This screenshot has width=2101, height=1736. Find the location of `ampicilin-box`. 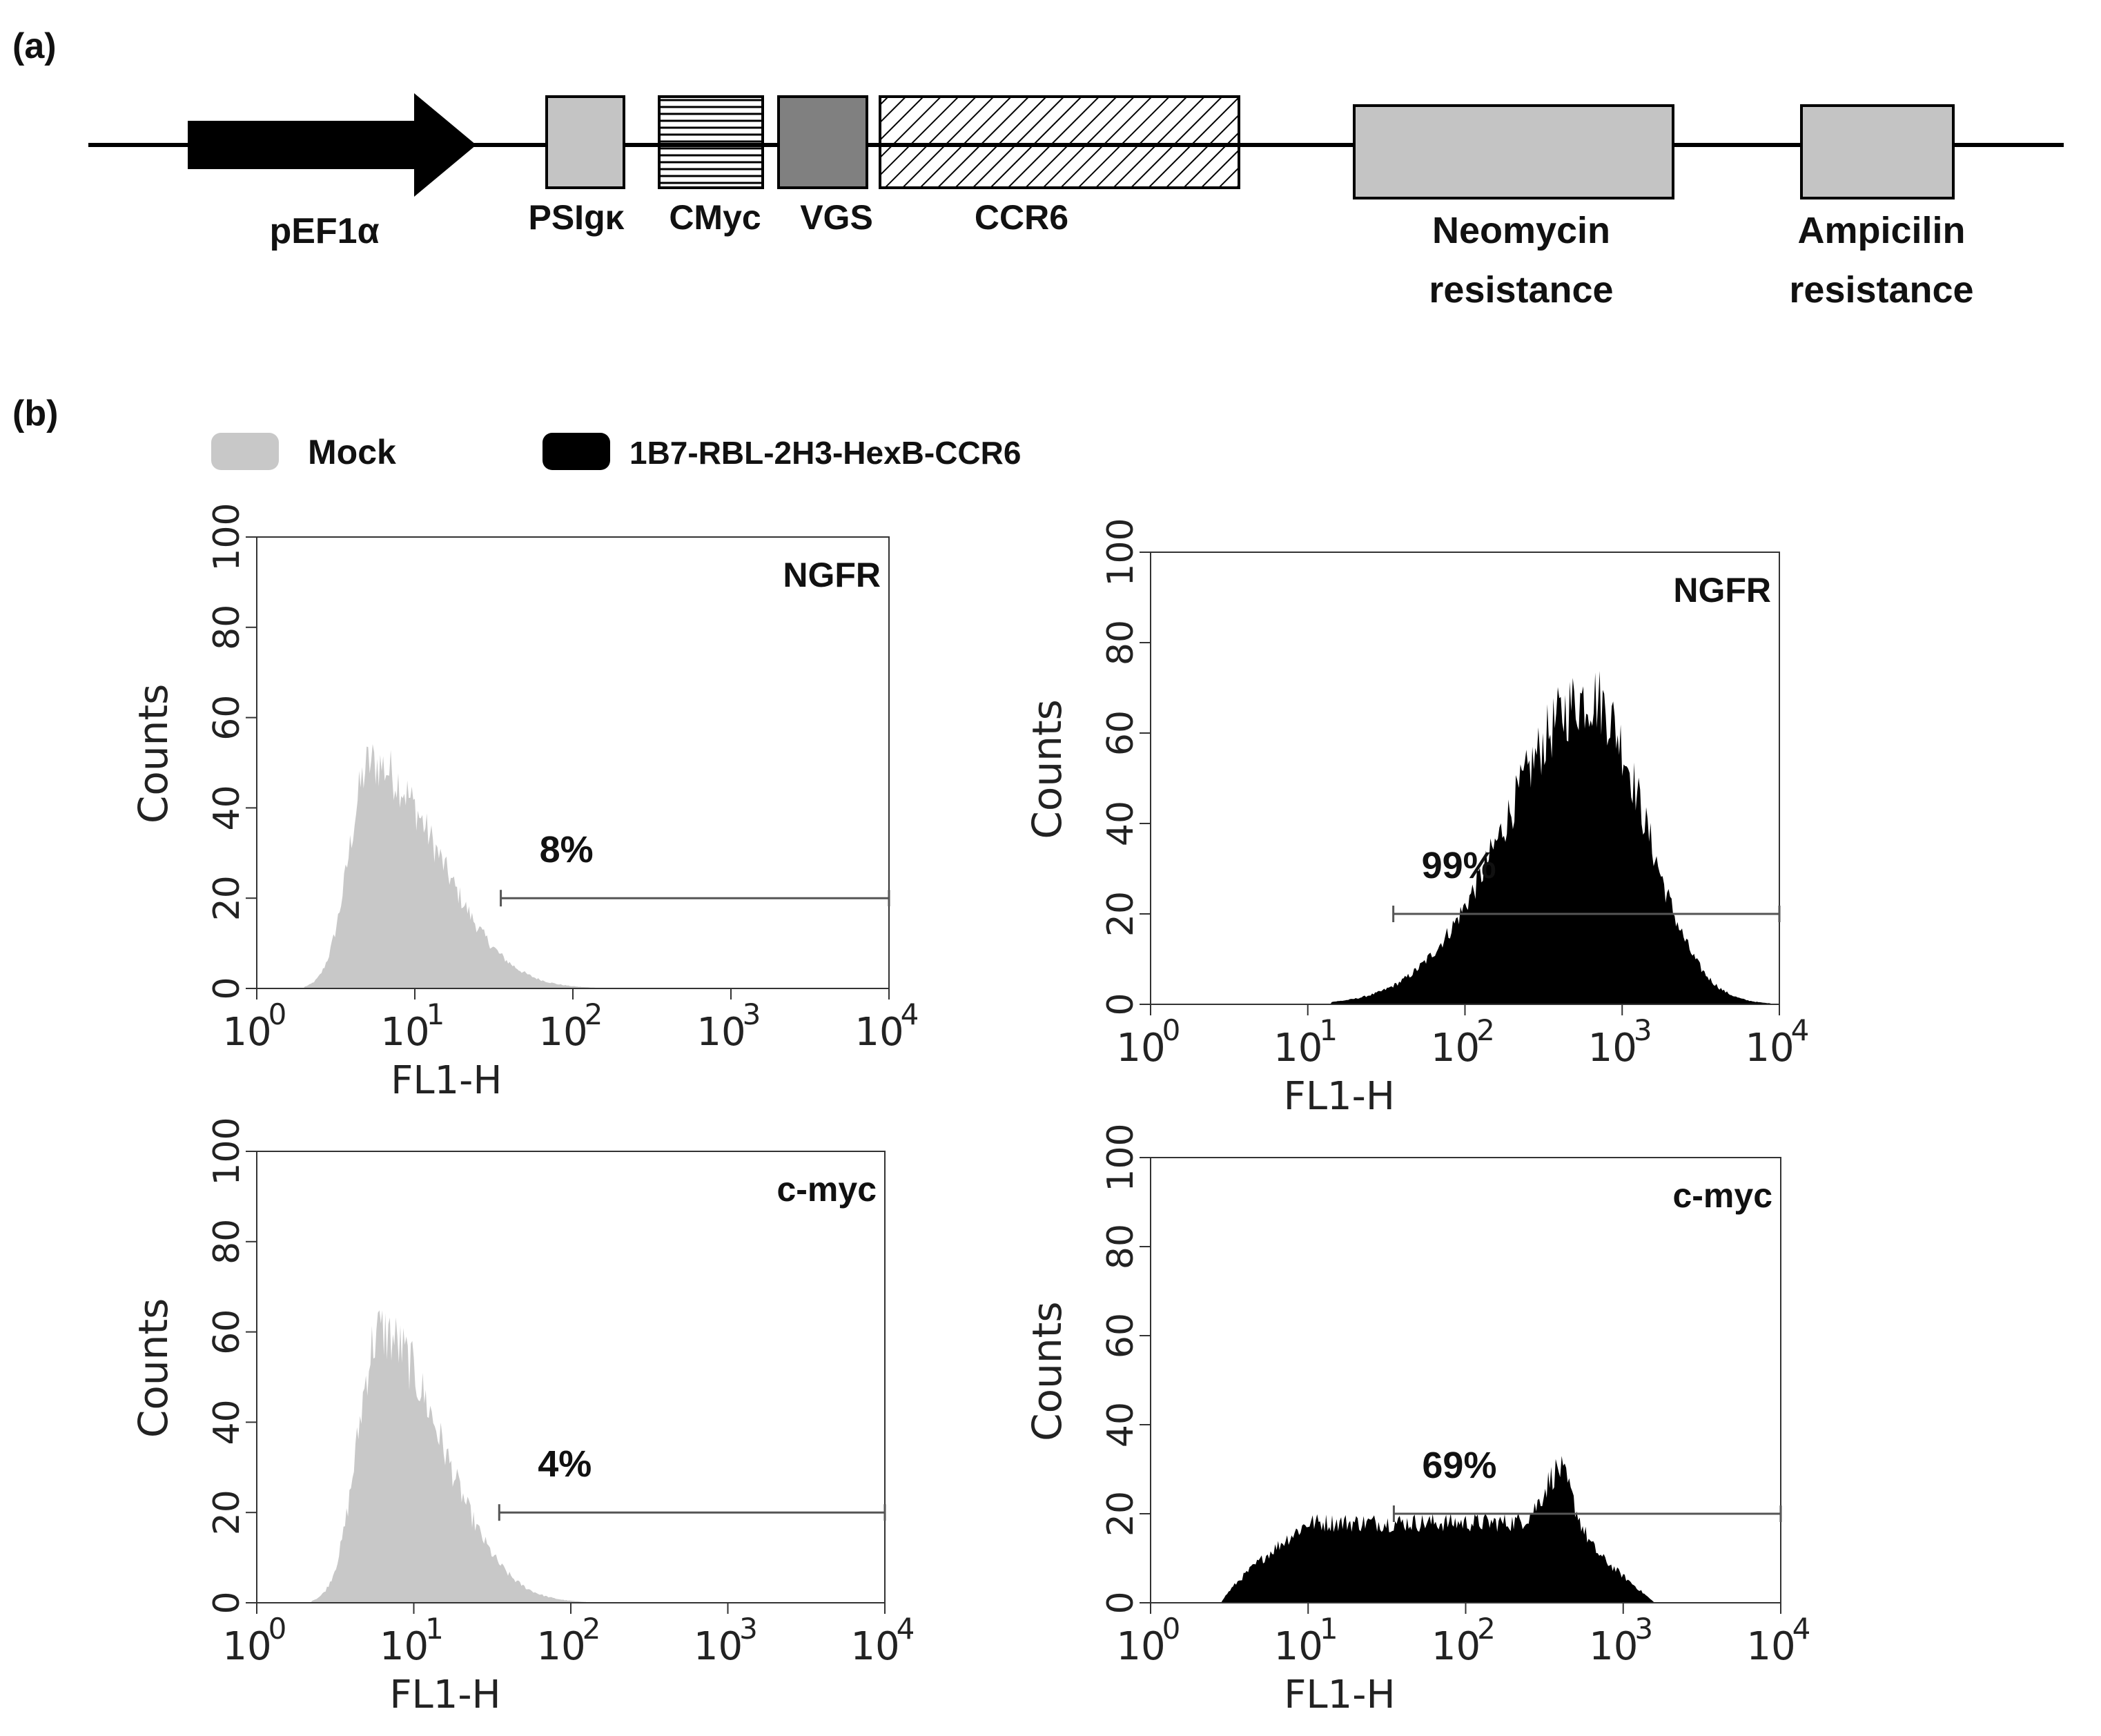

ampicilin-box is located at coordinates (1877, 151).